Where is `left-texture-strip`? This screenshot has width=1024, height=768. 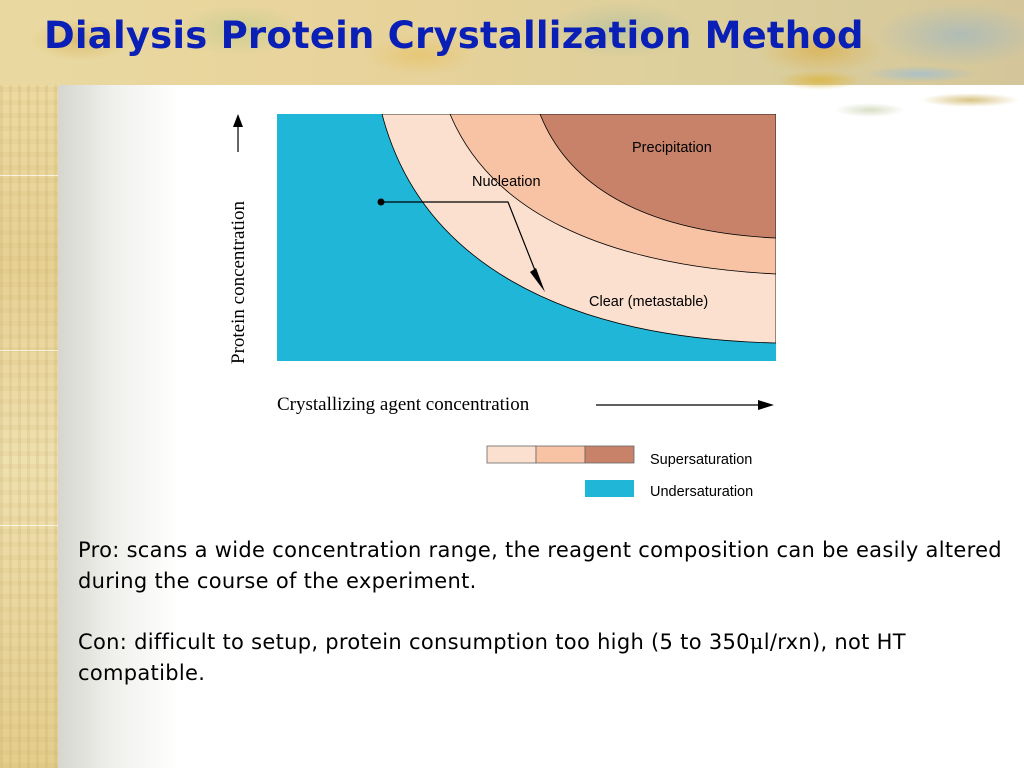
left-texture-strip is located at coordinates (29, 384).